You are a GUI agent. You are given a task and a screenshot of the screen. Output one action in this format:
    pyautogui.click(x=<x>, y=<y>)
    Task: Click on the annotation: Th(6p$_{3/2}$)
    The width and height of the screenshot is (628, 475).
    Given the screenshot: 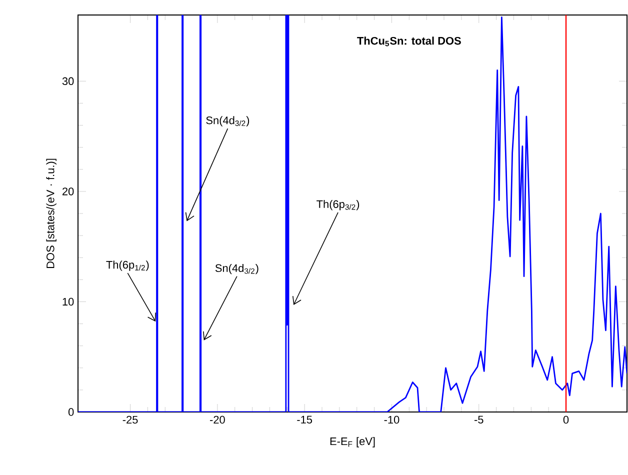 What is the action you would take?
    pyautogui.click(x=338, y=205)
    